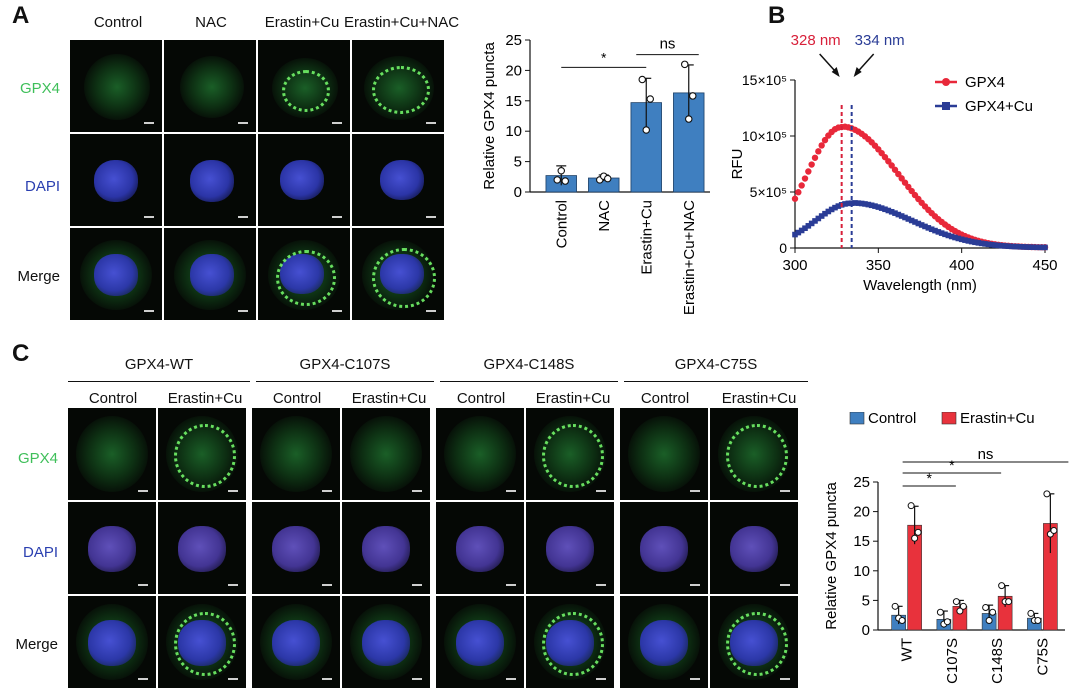  What do you see at coordinates (113, 398) in the screenshot?
I see `subcol-c-0: Control` at bounding box center [113, 398].